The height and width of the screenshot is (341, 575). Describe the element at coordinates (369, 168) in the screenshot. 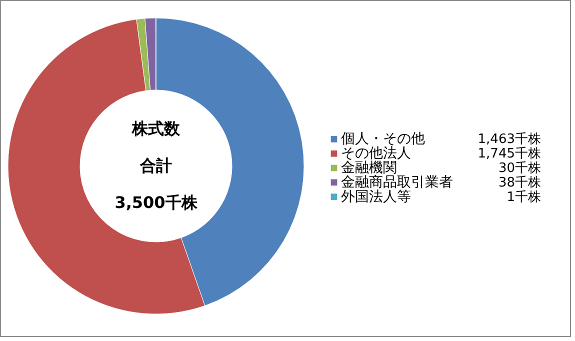

I see `legend-label: 金融機関` at that location.